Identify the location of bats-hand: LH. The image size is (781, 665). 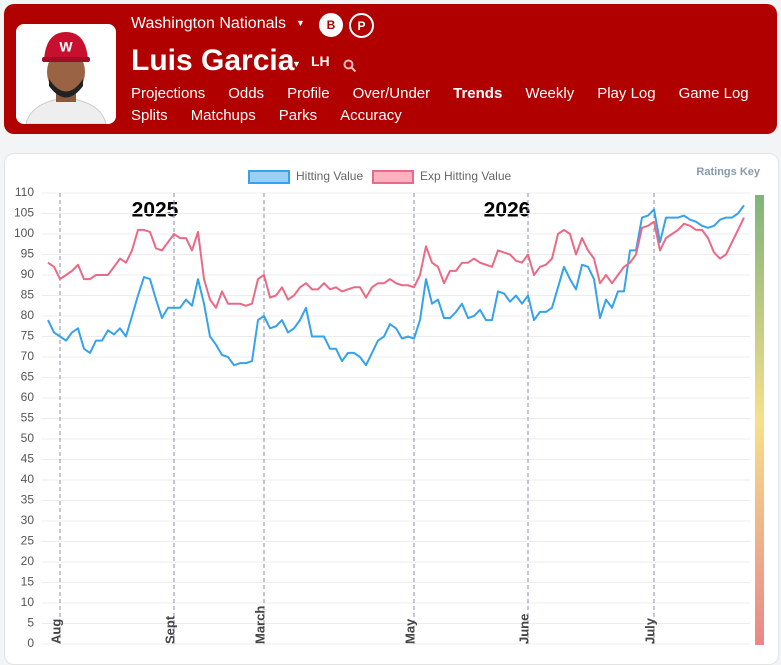
(320, 61).